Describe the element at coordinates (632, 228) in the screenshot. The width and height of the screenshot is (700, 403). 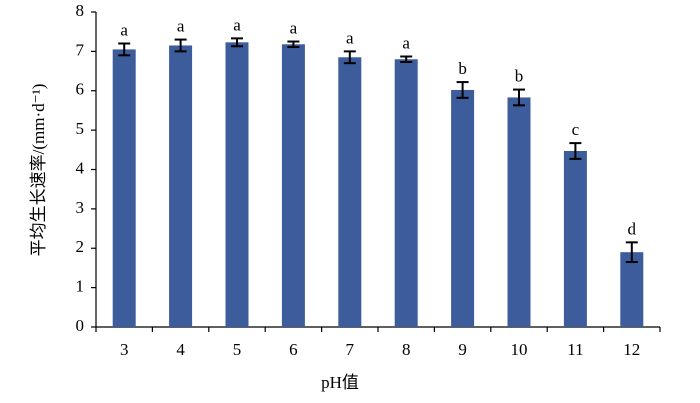
I see `significance-letter: d` at that location.